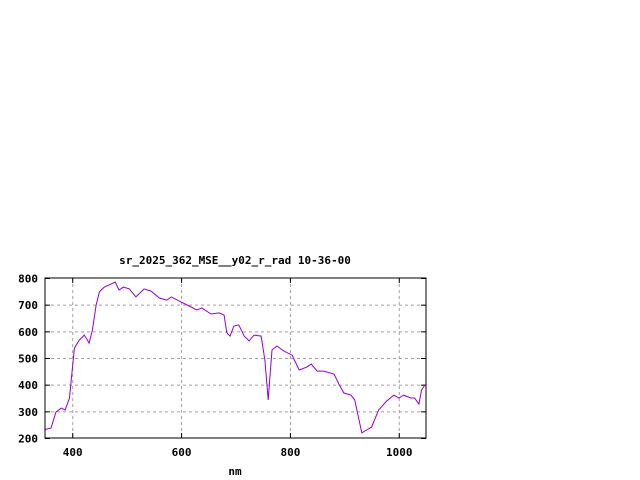 This screenshot has height=480, width=640. What do you see at coordinates (28, 385) in the screenshot?
I see `y-tick-label: 400` at bounding box center [28, 385].